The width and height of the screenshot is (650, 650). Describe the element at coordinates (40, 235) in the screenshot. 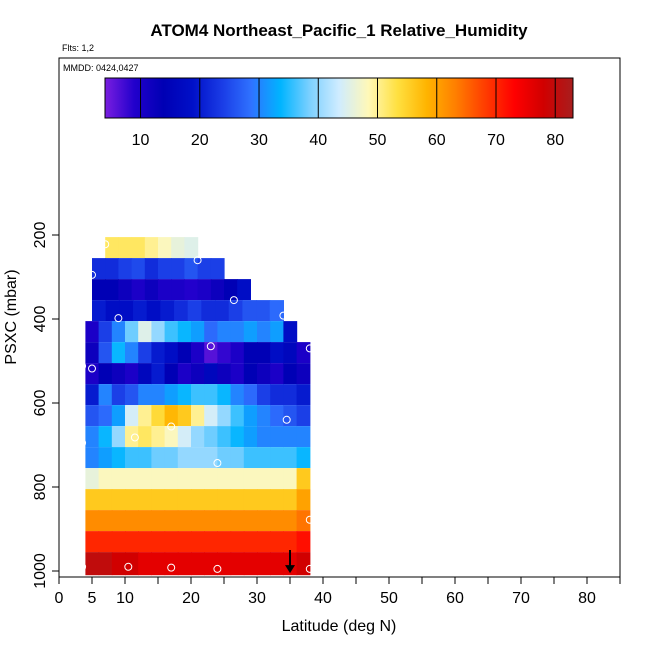

I see `y-tick-label: 200` at that location.